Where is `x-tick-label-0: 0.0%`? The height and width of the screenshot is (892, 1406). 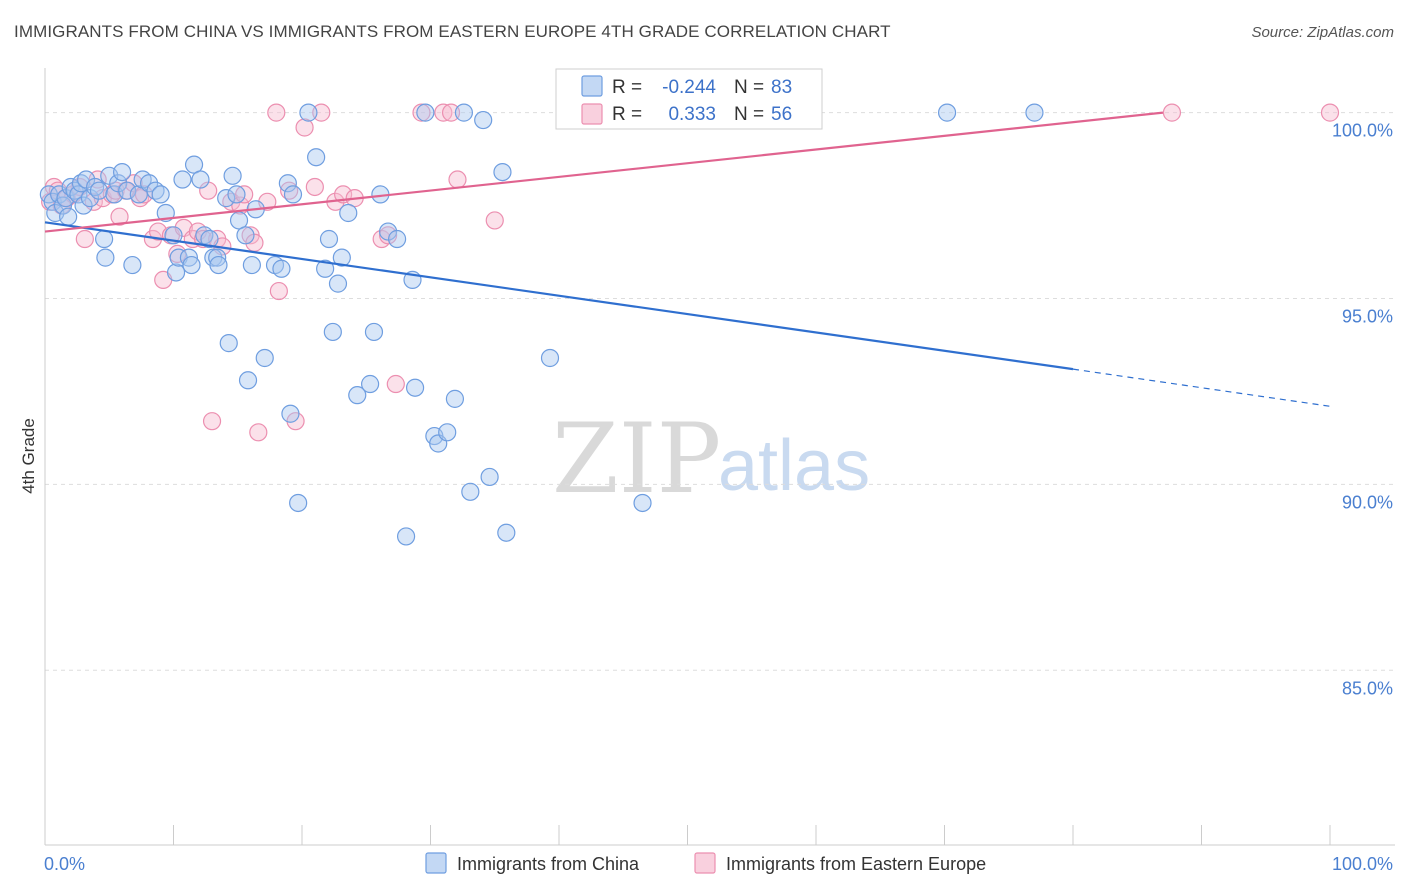 x-tick-label-0: 0.0% is located at coordinates (64, 864).